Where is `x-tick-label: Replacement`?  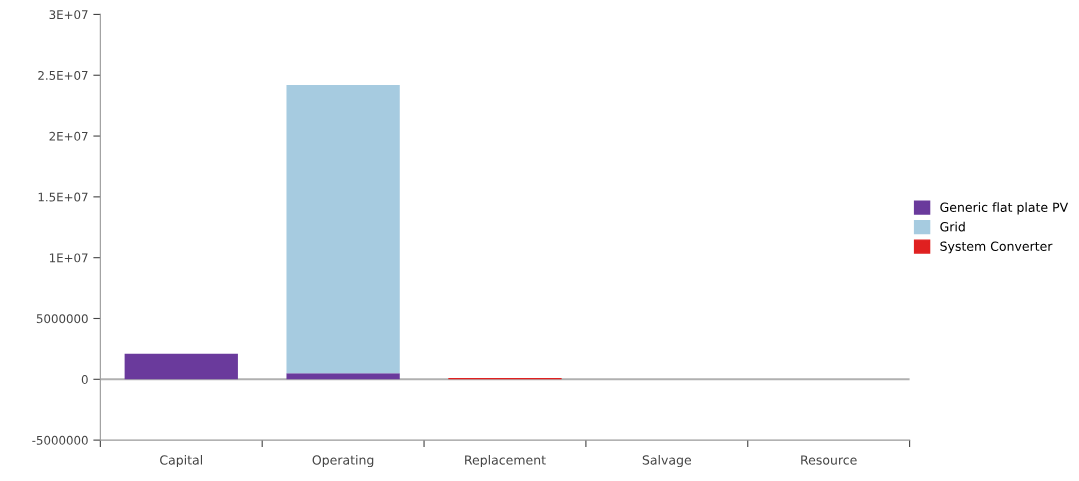
x-tick-label: Replacement is located at coordinates (505, 461).